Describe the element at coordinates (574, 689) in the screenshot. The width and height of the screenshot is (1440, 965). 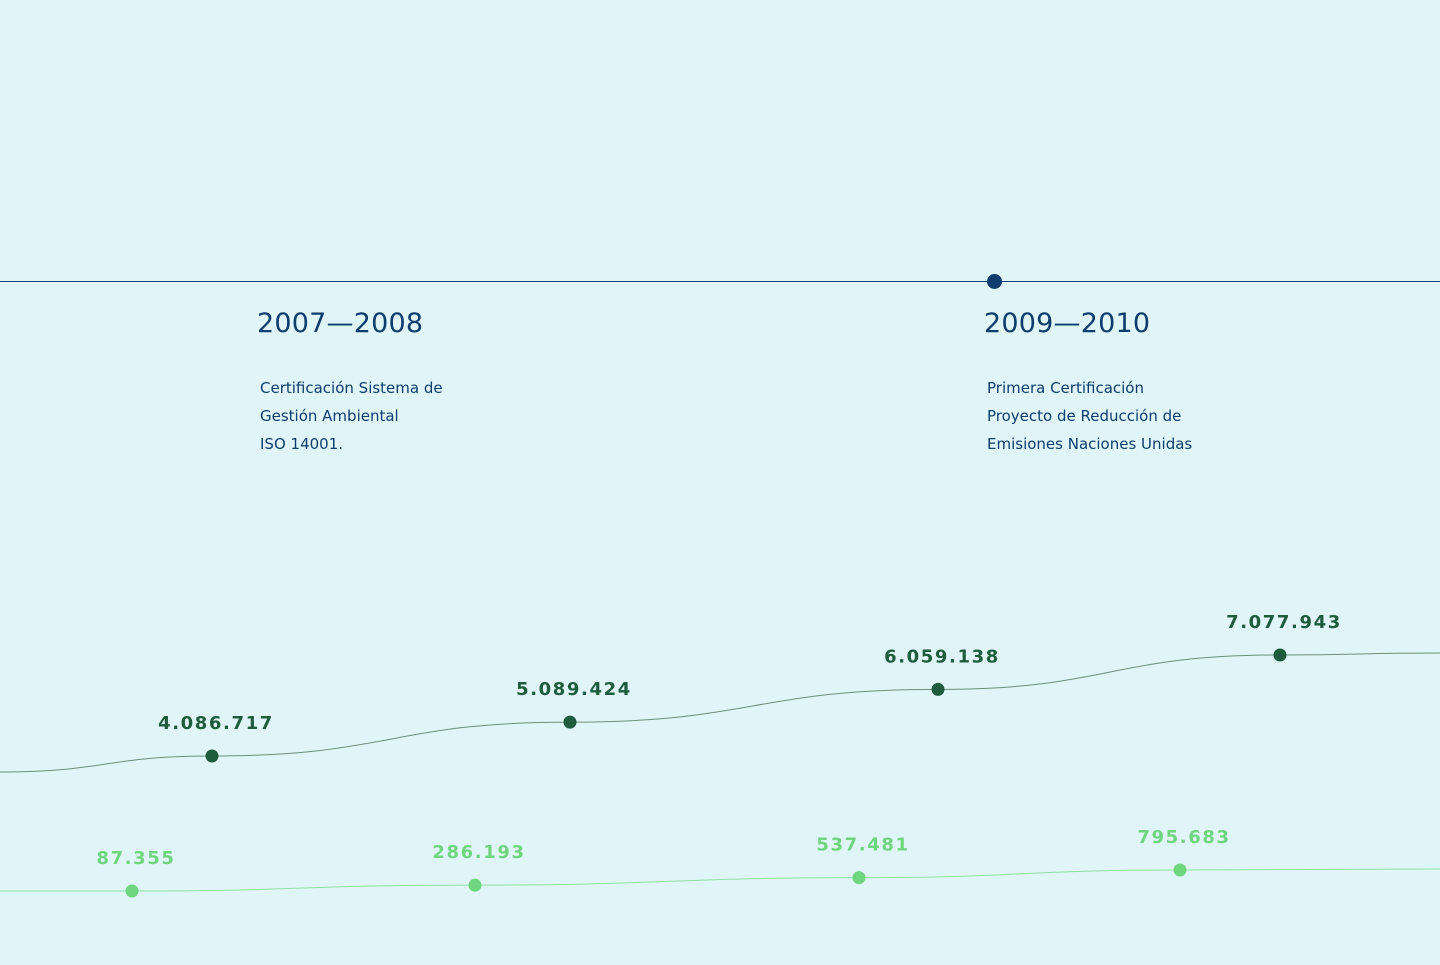
I see `data-label: 5.089.424` at that location.